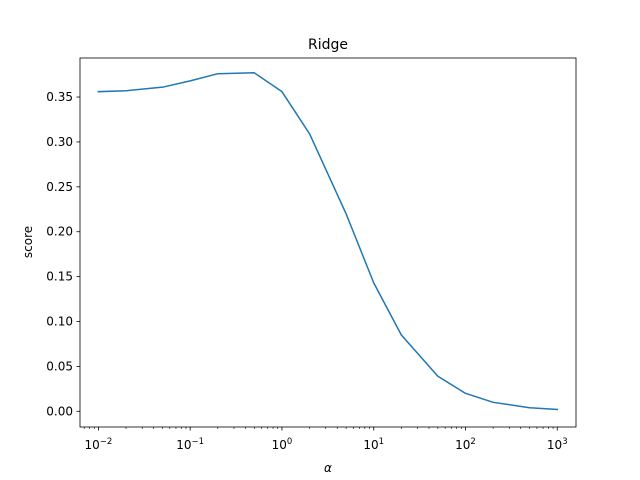 The height and width of the screenshot is (480, 640). Describe the element at coordinates (28, 242) in the screenshot. I see `y-axis-label: score` at that location.